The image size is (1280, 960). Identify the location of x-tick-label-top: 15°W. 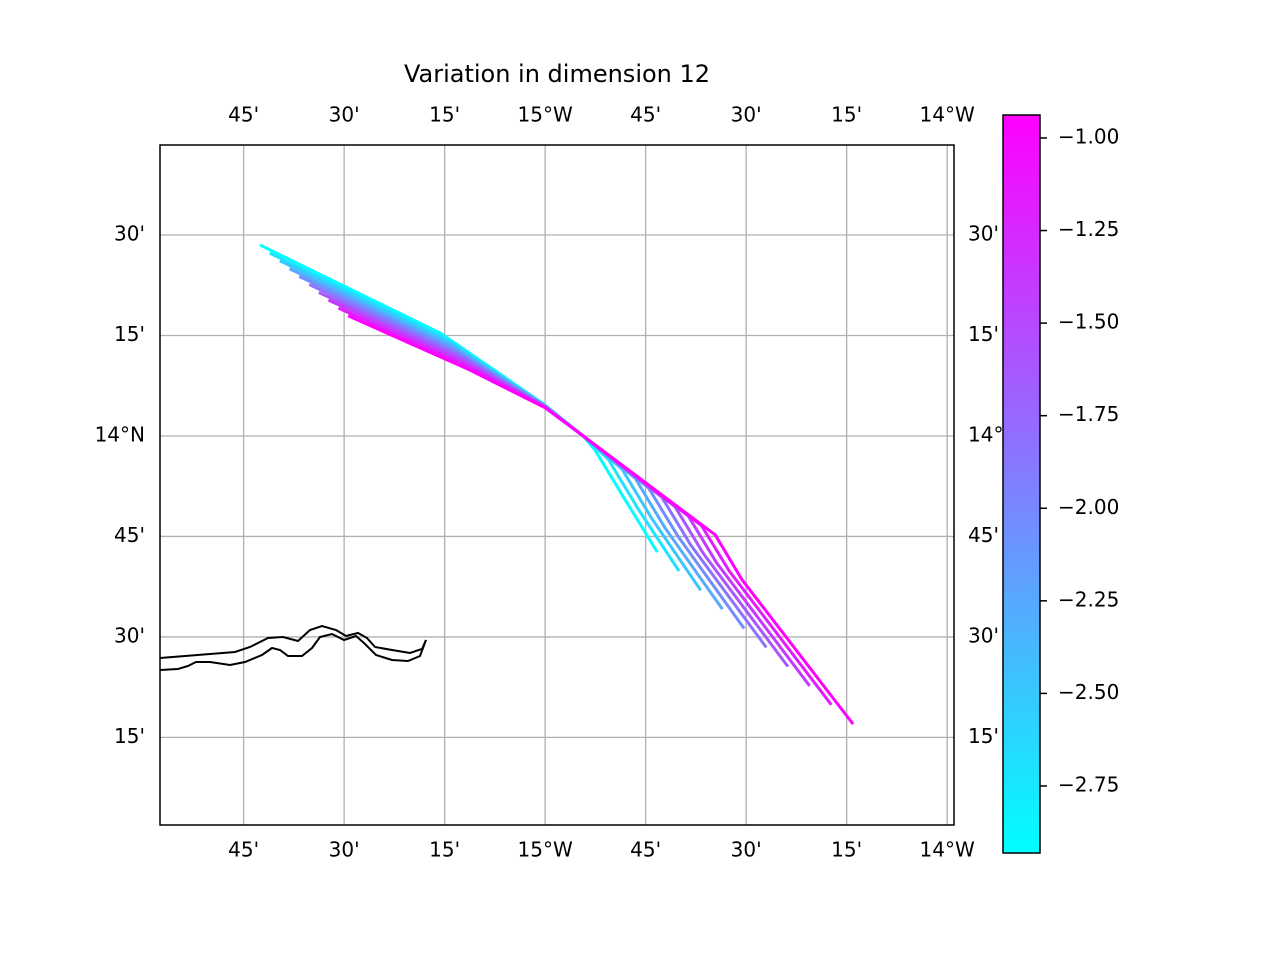
(545, 115).